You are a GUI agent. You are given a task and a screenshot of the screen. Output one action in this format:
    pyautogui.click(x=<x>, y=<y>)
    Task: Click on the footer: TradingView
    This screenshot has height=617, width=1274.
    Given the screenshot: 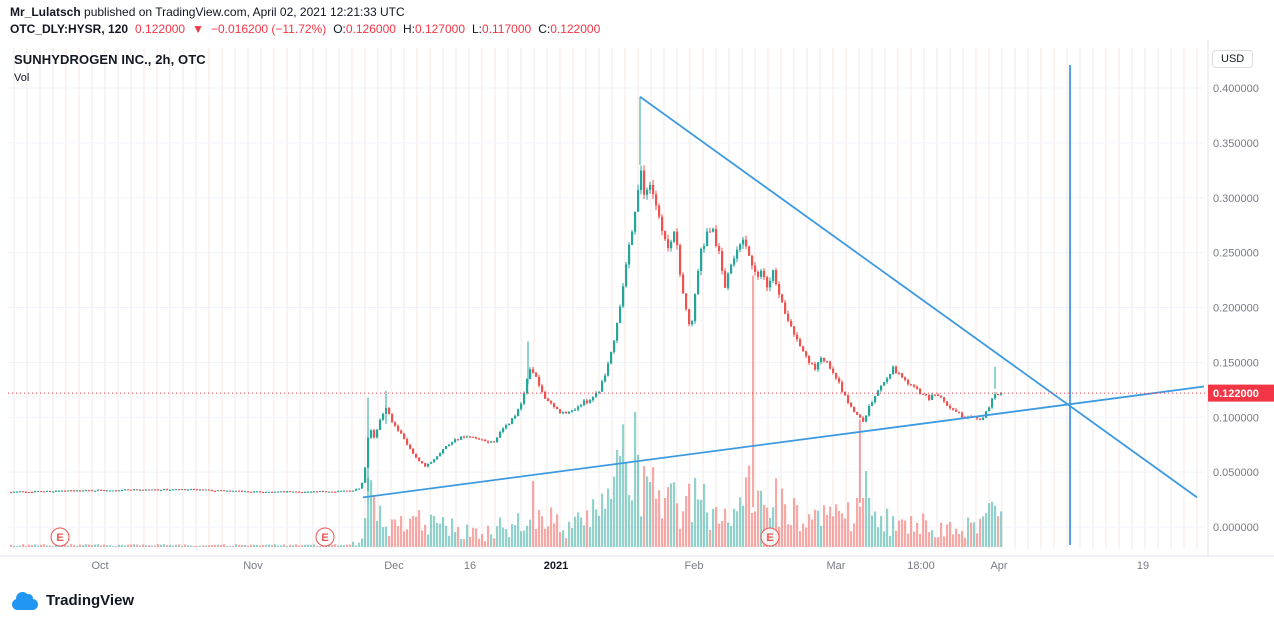 What is the action you would take?
    pyautogui.click(x=73, y=600)
    